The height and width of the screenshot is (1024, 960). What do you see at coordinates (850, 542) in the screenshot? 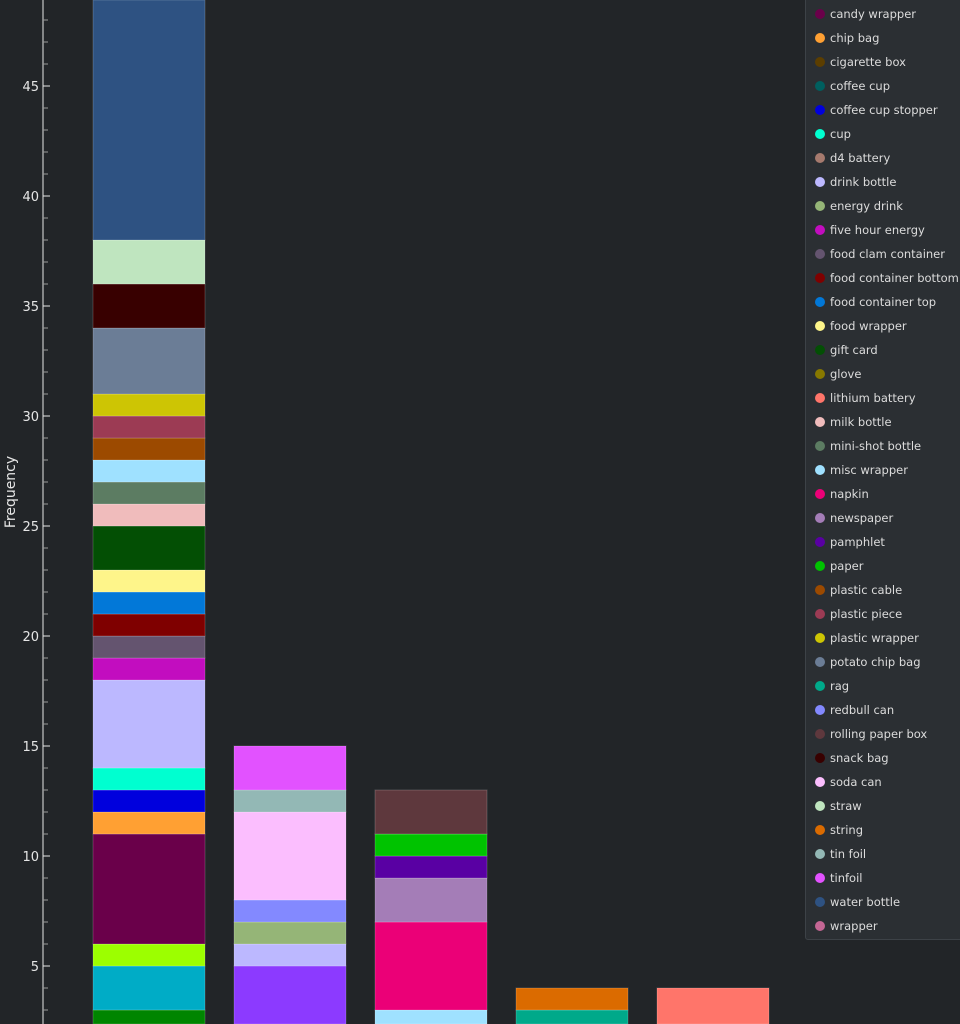
I see `legend-item: pamphlet` at bounding box center [850, 542].